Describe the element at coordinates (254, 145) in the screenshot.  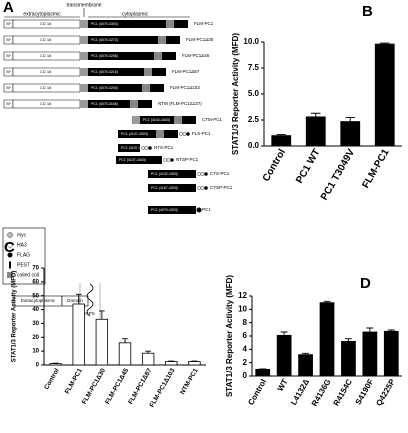
I see `y-tick-label: 0.0` at that location.